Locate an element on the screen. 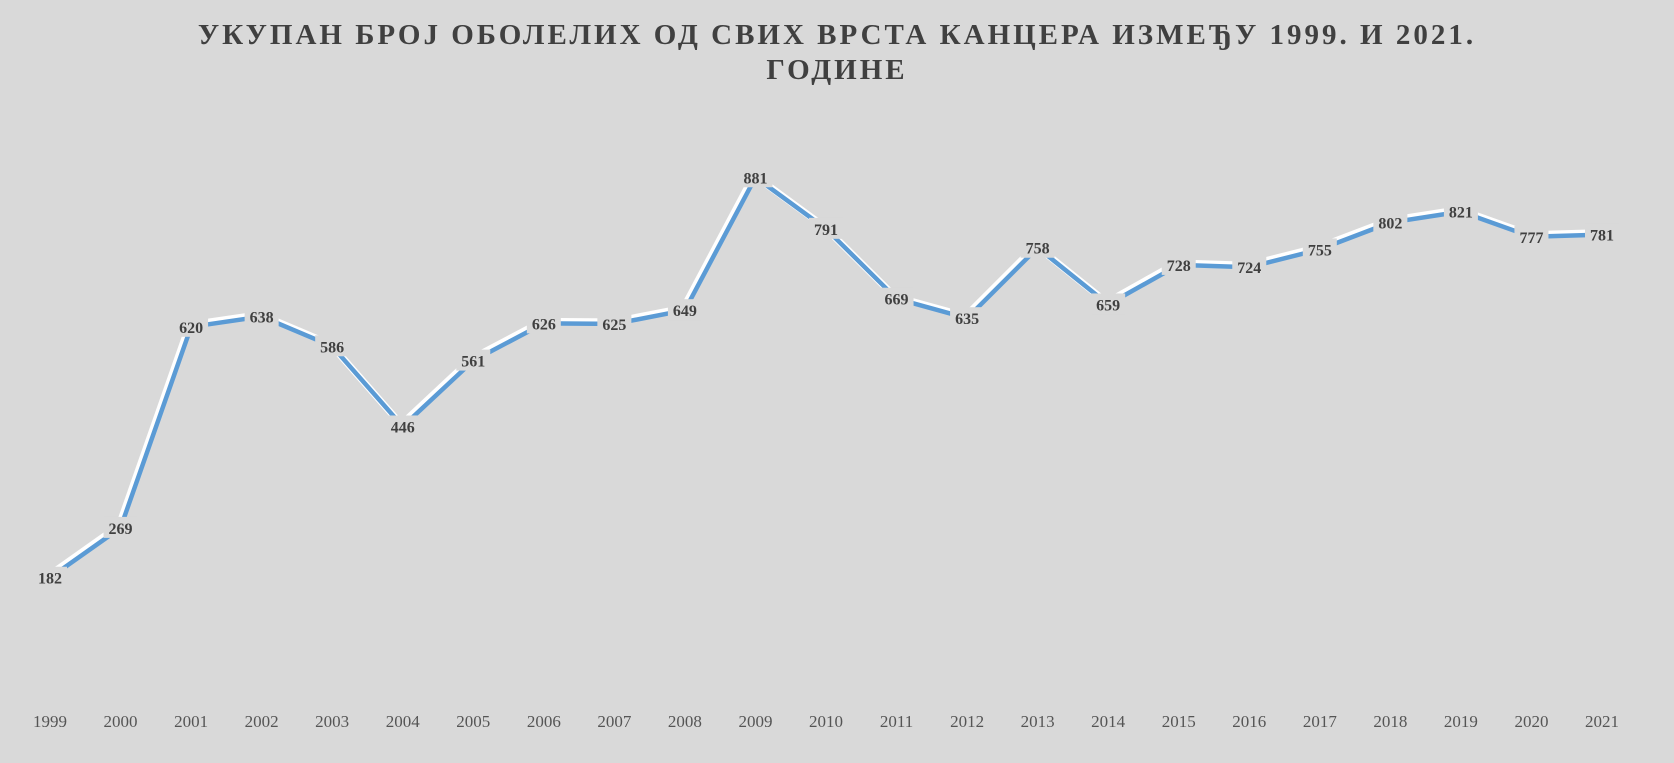 This screenshot has height=763, width=1674. x-tick-2008: 2008 is located at coordinates (685, 721).